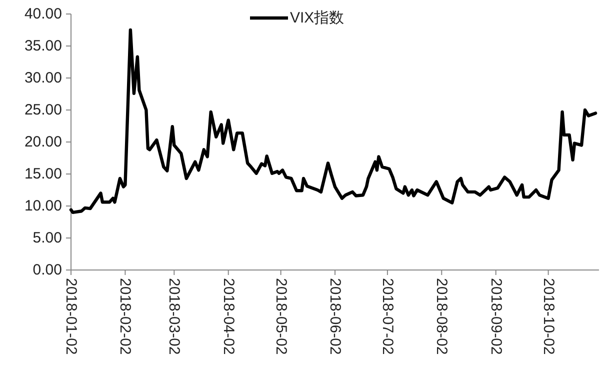  Describe the element at coordinates (43, 78) in the screenshot. I see `y-tick-label: 30.00` at that location.